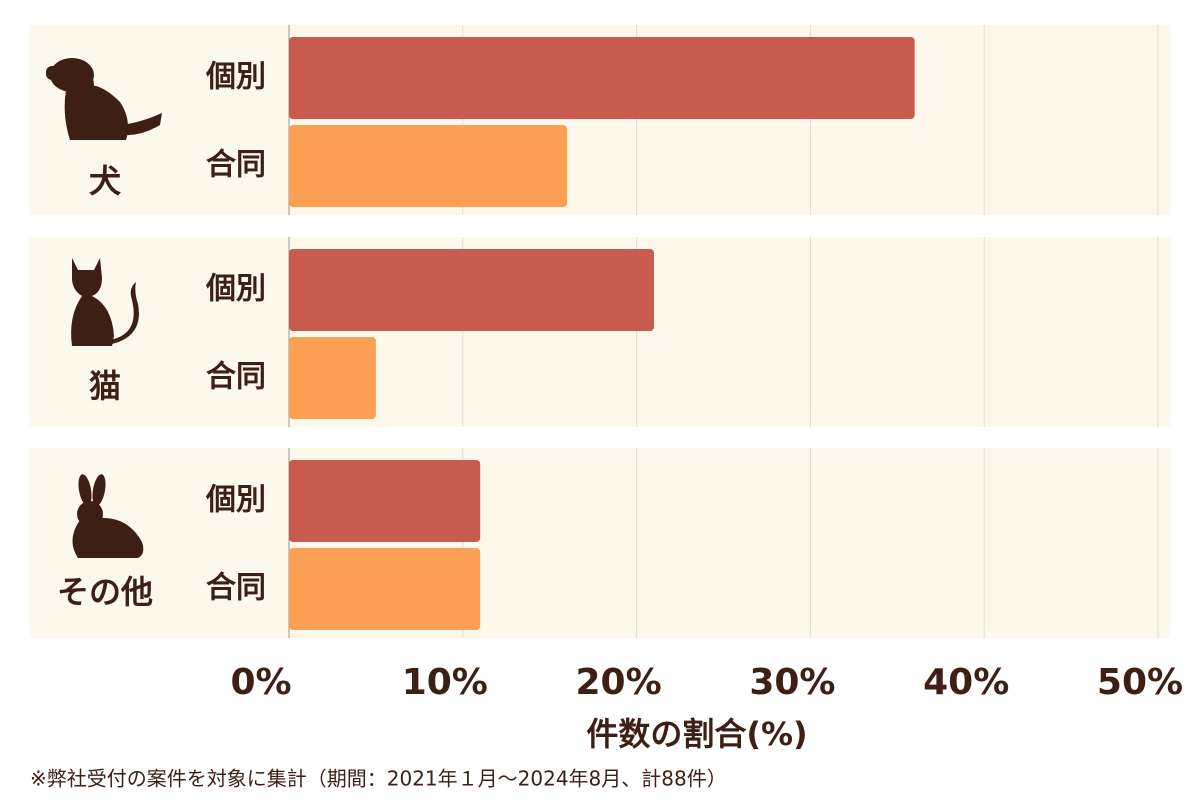  Describe the element at coordinates (105, 181) in the screenshot. I see `category-label: 犬` at that location.